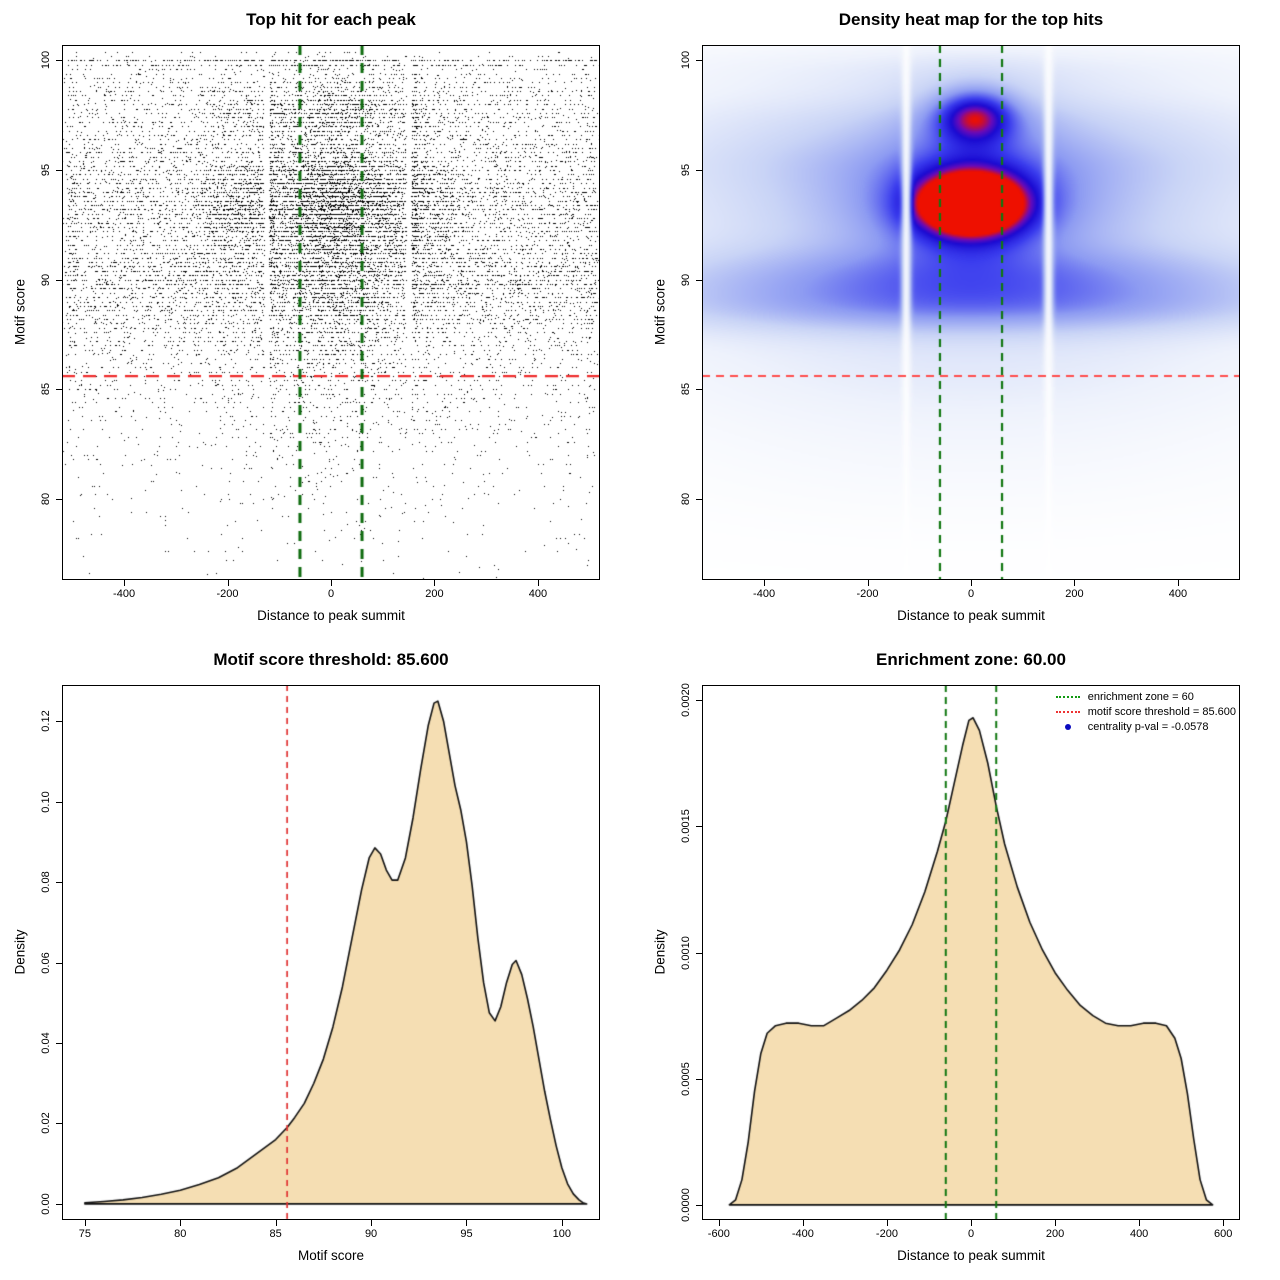 Image resolution: width=1280 pixels, height=1280 pixels. What do you see at coordinates (180, 1234) in the screenshot?
I see `x-tick-label: 80` at bounding box center [180, 1234].